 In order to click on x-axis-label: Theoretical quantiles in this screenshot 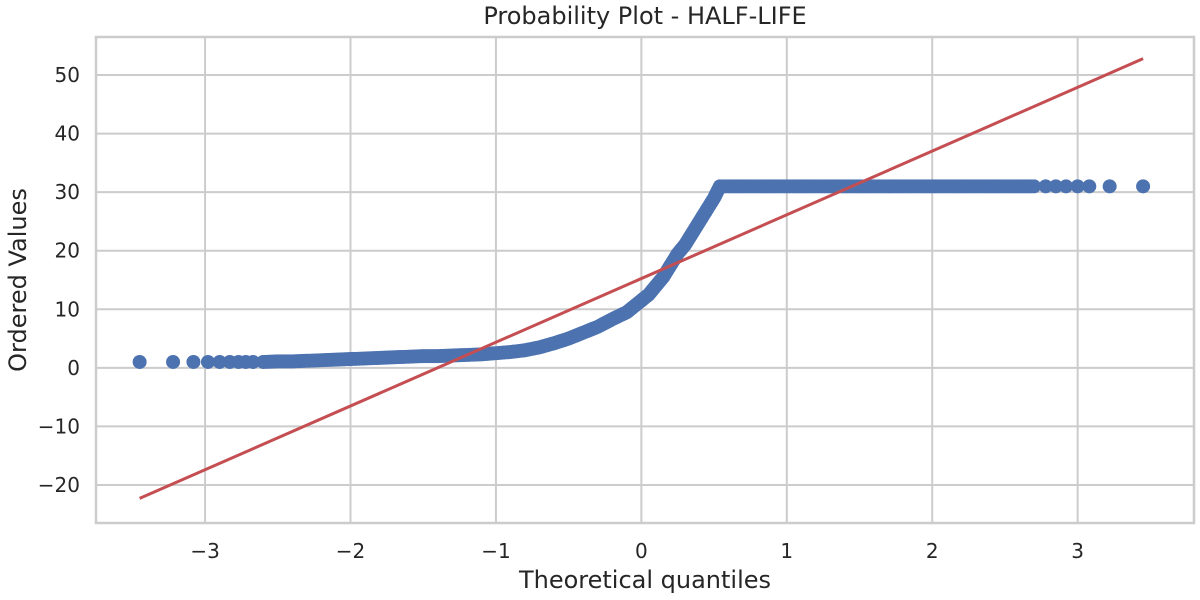, I will do `click(644, 580)`.